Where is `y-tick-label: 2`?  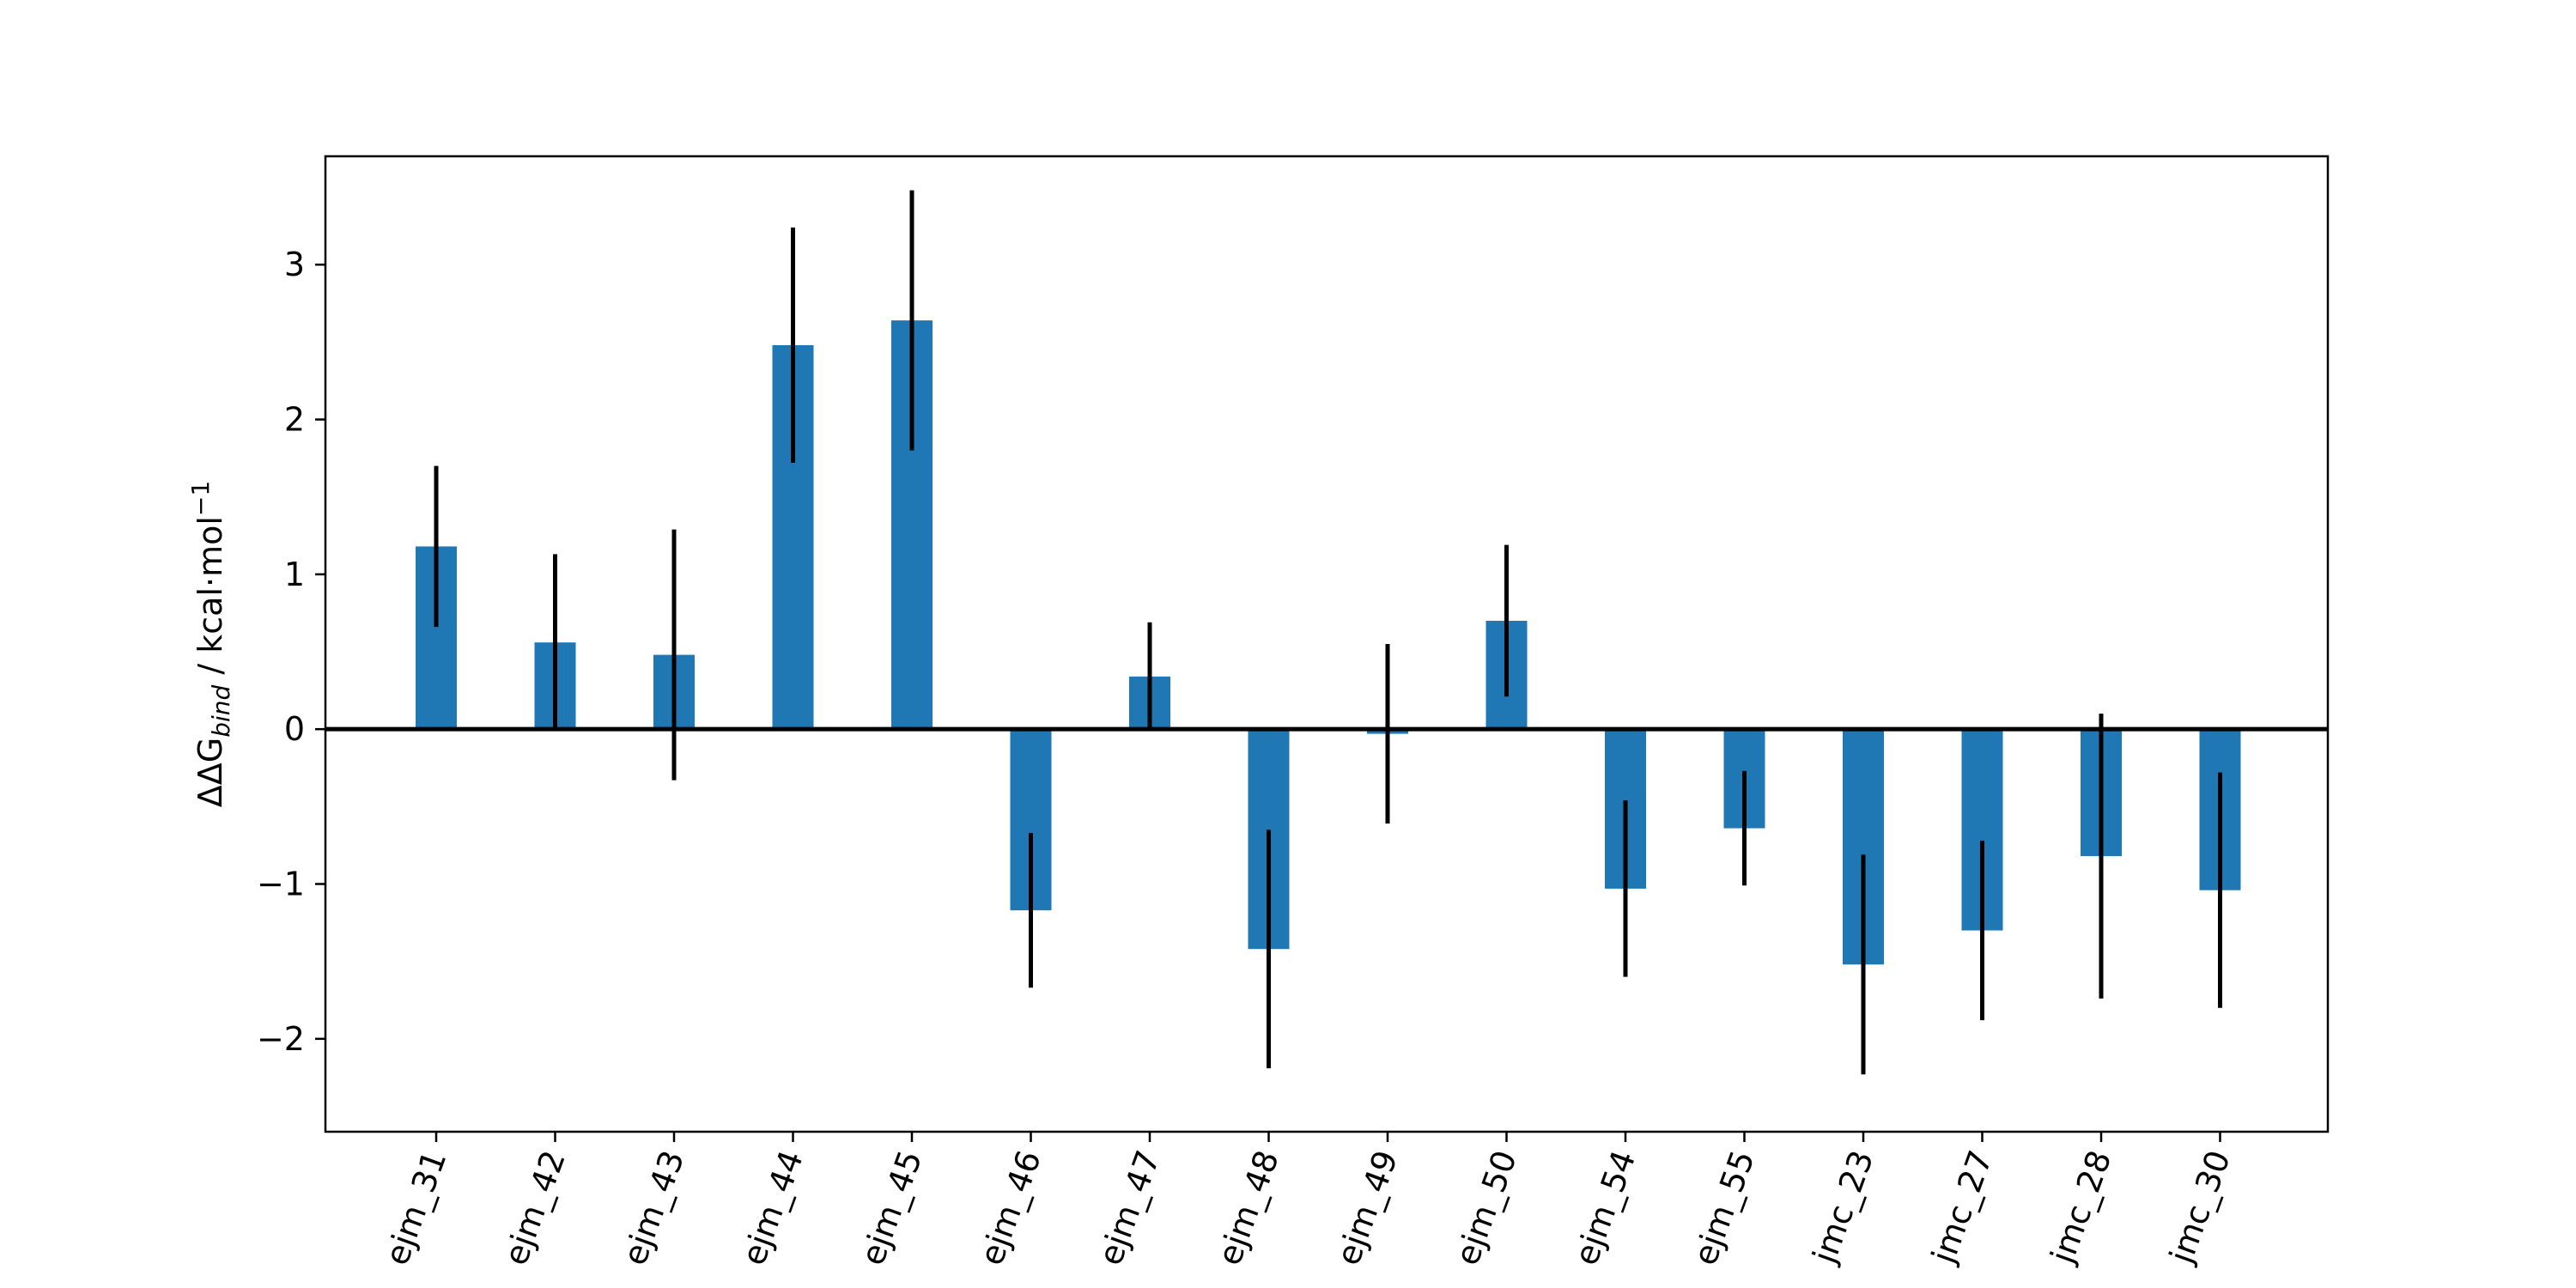 y-tick-label: 2 is located at coordinates (294, 420).